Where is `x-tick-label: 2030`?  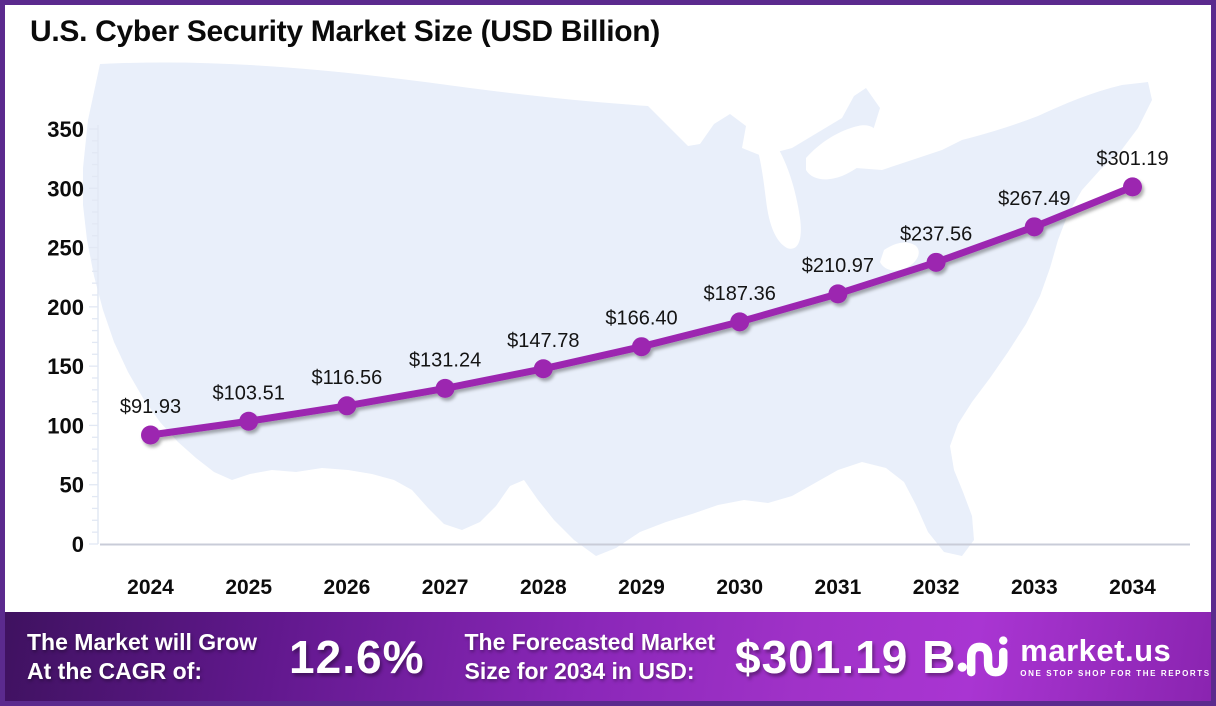 x-tick-label: 2030 is located at coordinates (739, 587).